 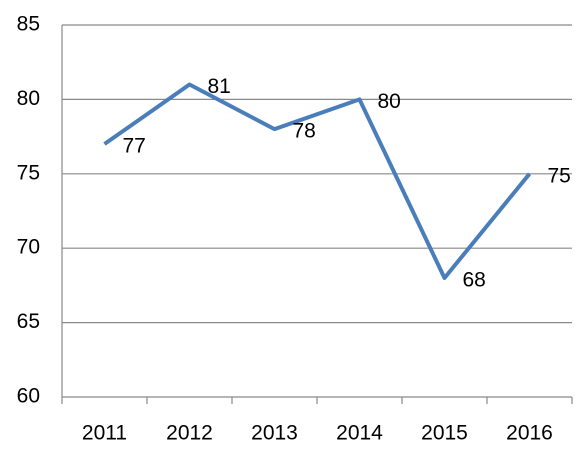 What do you see at coordinates (189, 433) in the screenshot?
I see `x-tick-label: 2012` at bounding box center [189, 433].